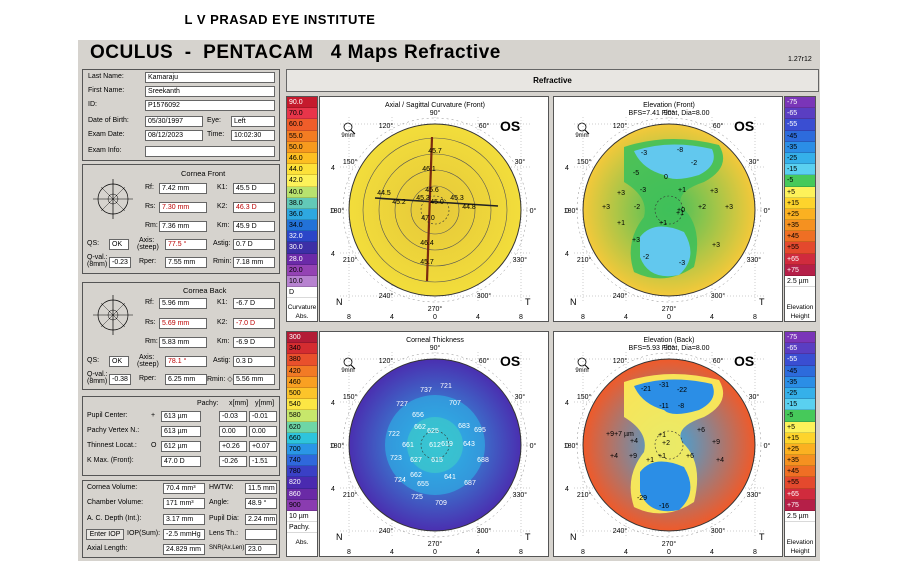 Image resolution: width=900 pixels, height=561 pixels. What do you see at coordinates (263, 416) in the screenshot?
I see `pachy-row-y: -0.01` at bounding box center [263, 416].